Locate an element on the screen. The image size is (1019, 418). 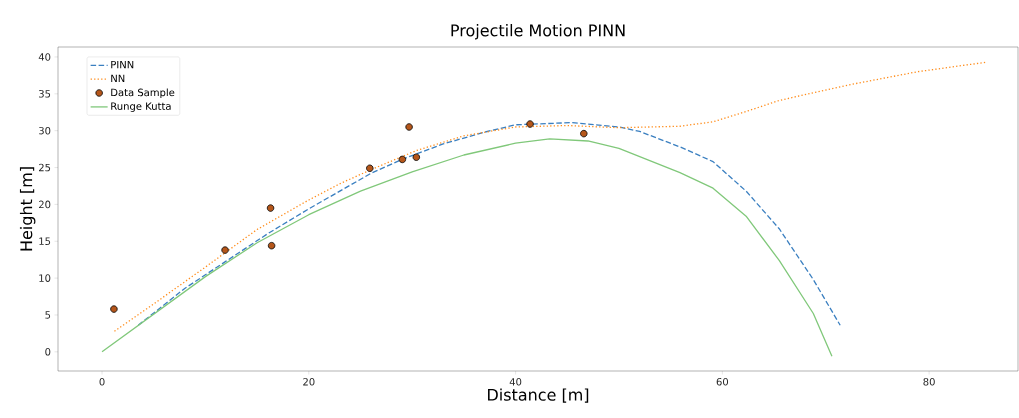
legend-label: PINN is located at coordinates (122, 64).